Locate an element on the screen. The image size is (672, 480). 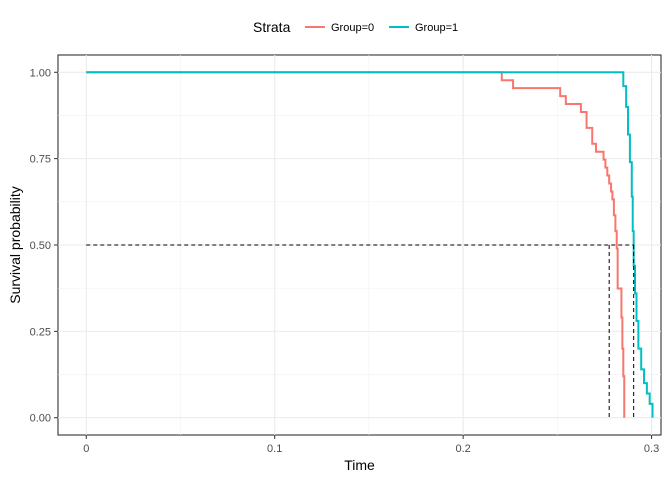
legend-title: Strata is located at coordinates (272, 27).